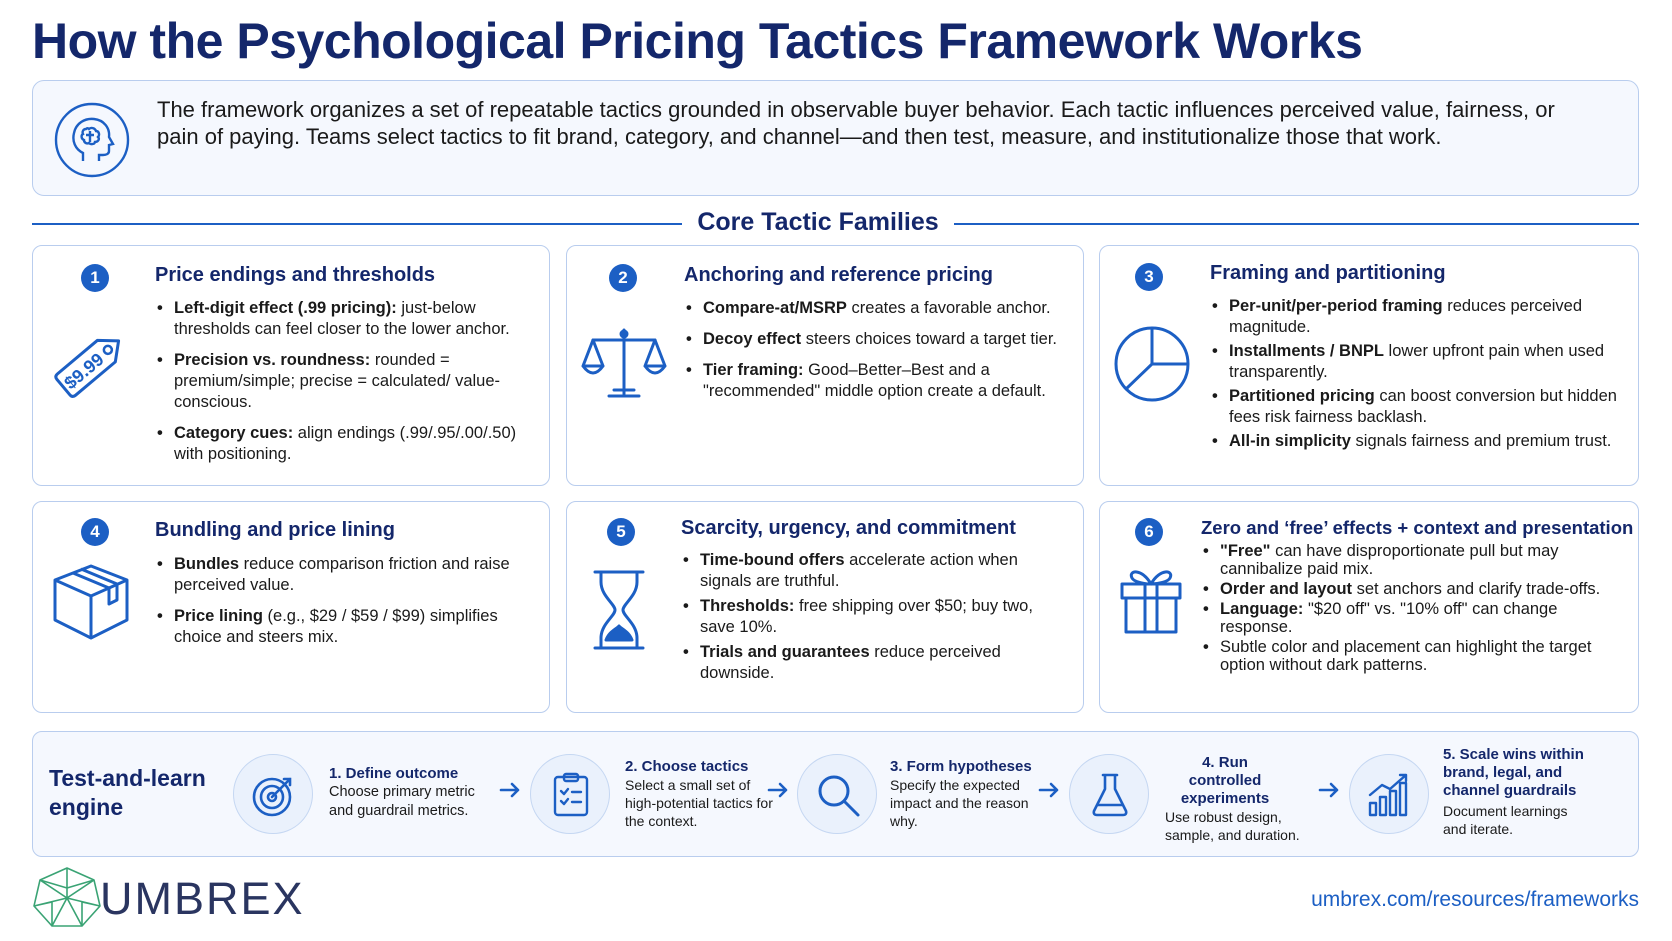  Describe the element at coordinates (619, 610) in the screenshot. I see `hourglass-icon` at that location.